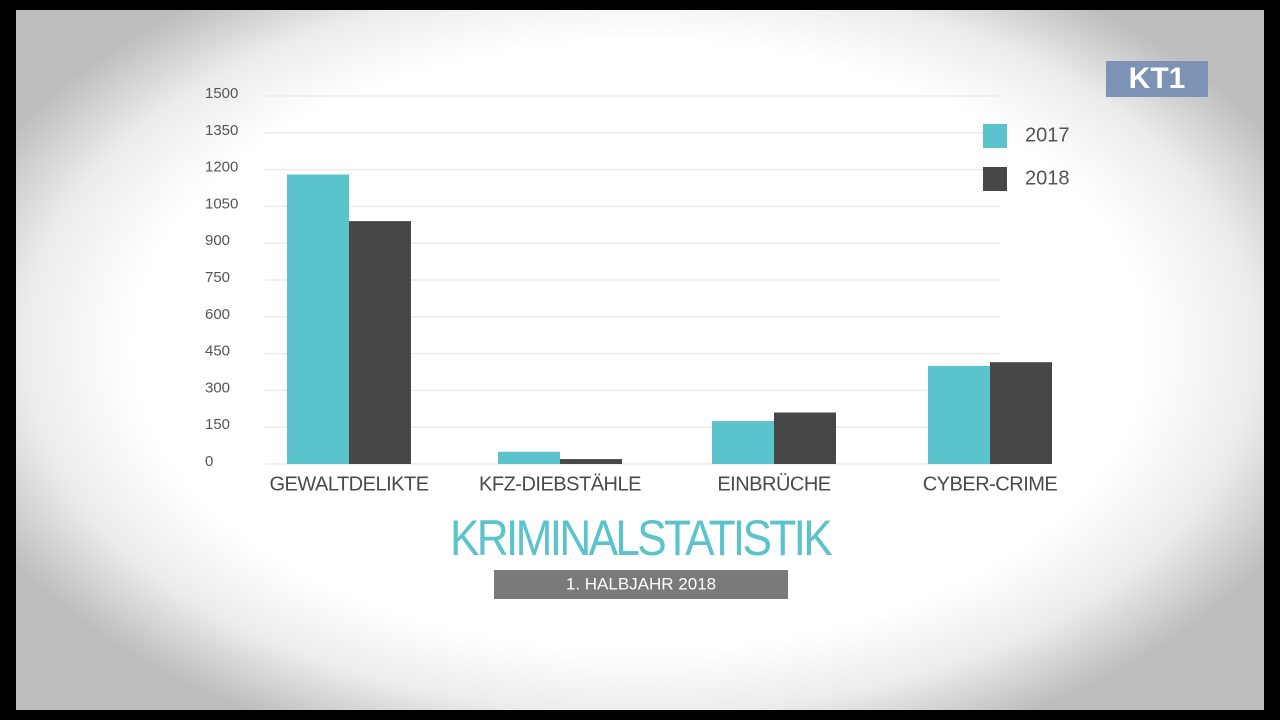 The image size is (1280, 720). Describe the element at coordinates (1047, 135) in the screenshot. I see `legend-label: 2017` at that location.